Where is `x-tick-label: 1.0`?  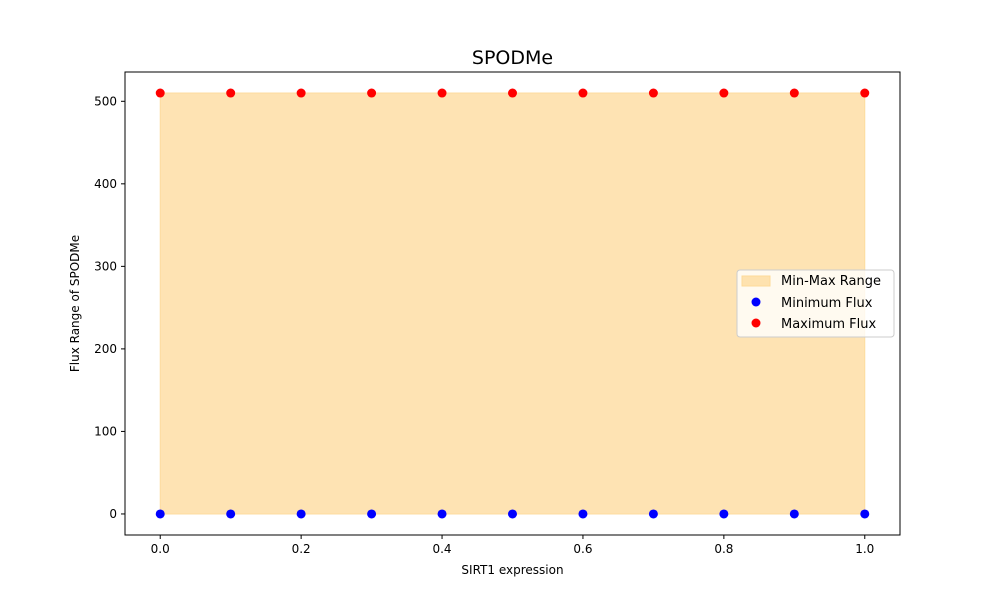 x-tick-label: 1.0 is located at coordinates (864, 549).